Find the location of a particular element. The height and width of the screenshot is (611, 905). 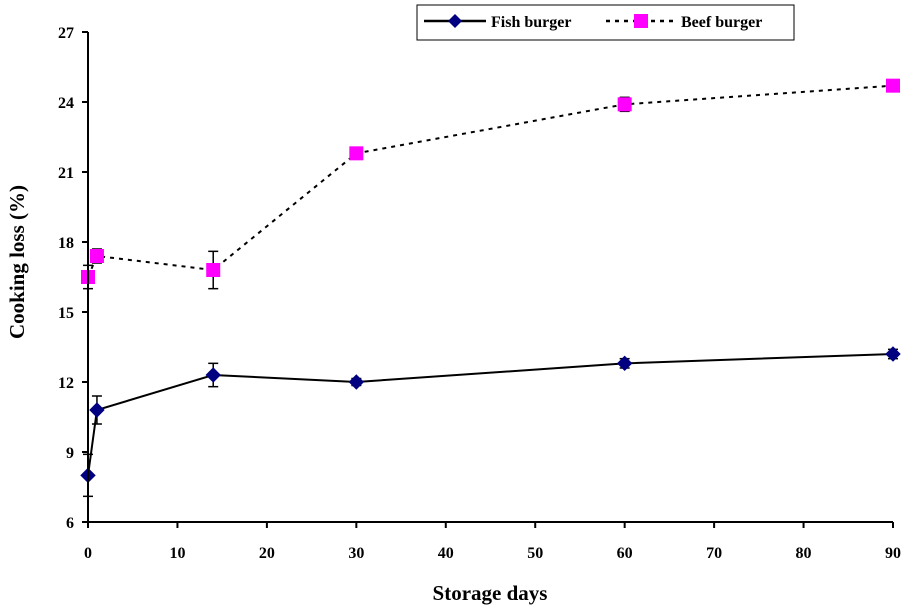

y-tick-label: 24 is located at coordinates (66, 103).